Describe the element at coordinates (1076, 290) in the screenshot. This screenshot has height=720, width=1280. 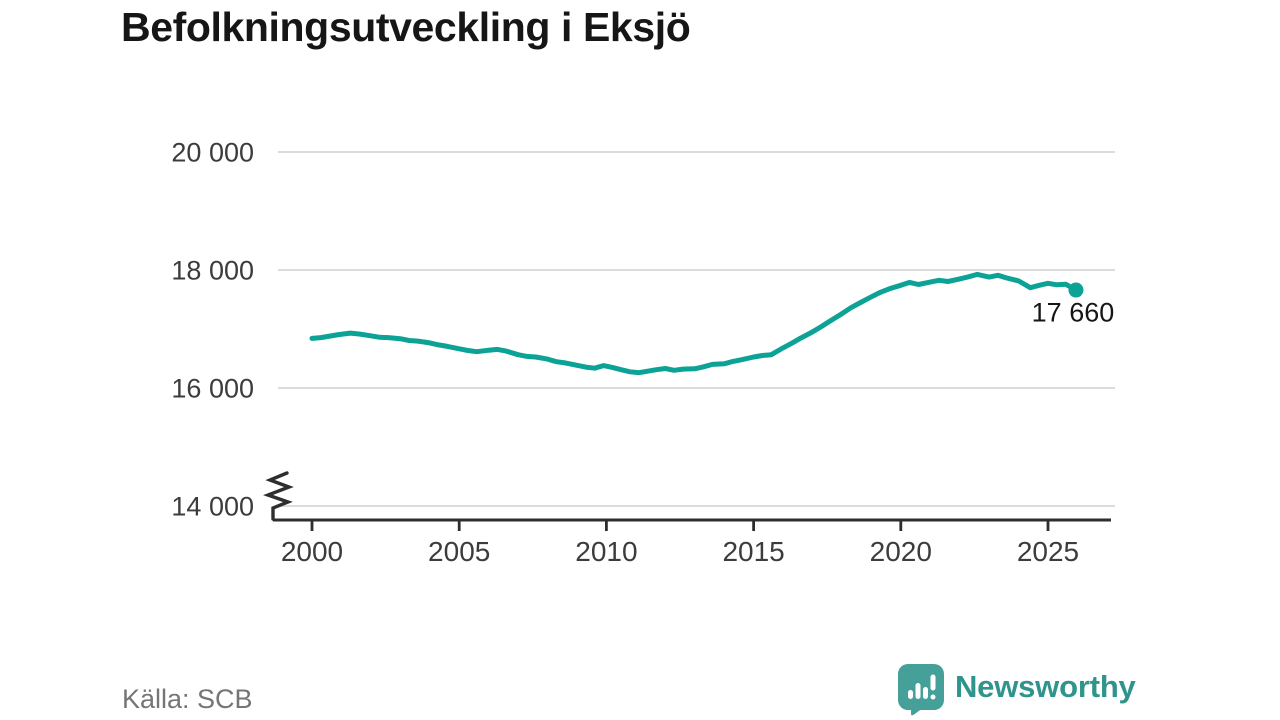
I see `latest-point-dot` at that location.